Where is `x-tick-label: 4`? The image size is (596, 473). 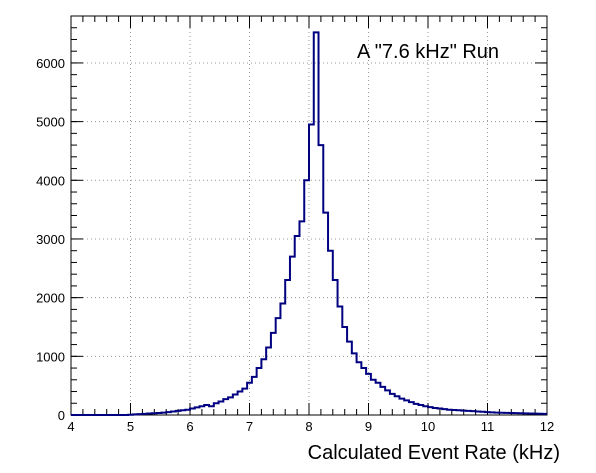 x-tick-label: 4 is located at coordinates (70, 426).